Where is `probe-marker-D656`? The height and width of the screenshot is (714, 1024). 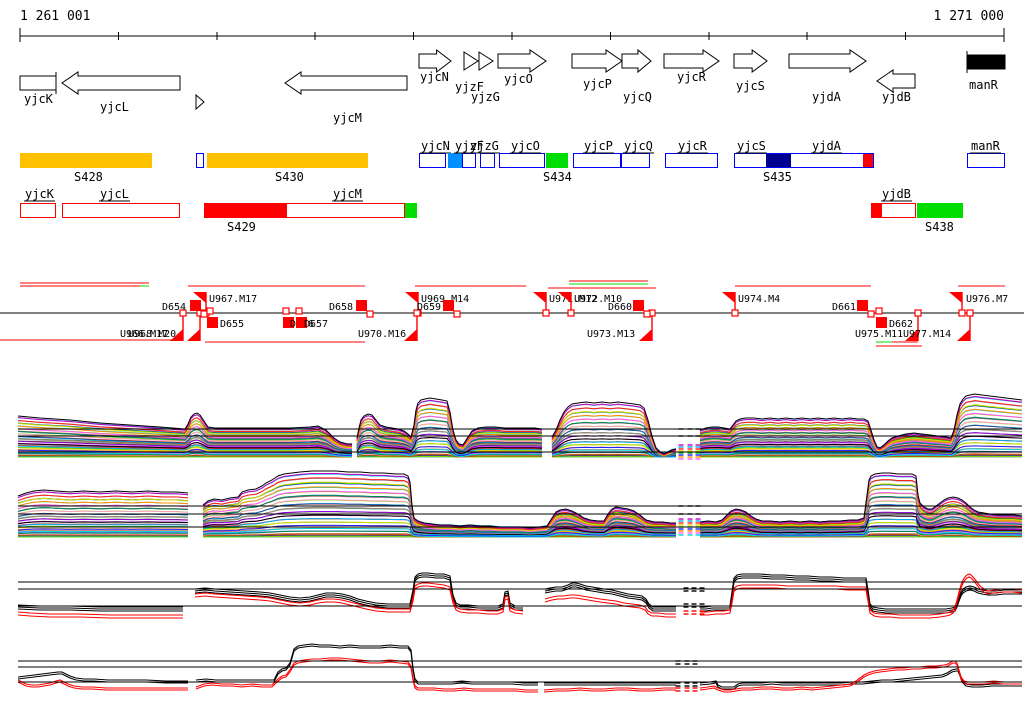
probe-marker-D656 is located at coordinates (288, 322).